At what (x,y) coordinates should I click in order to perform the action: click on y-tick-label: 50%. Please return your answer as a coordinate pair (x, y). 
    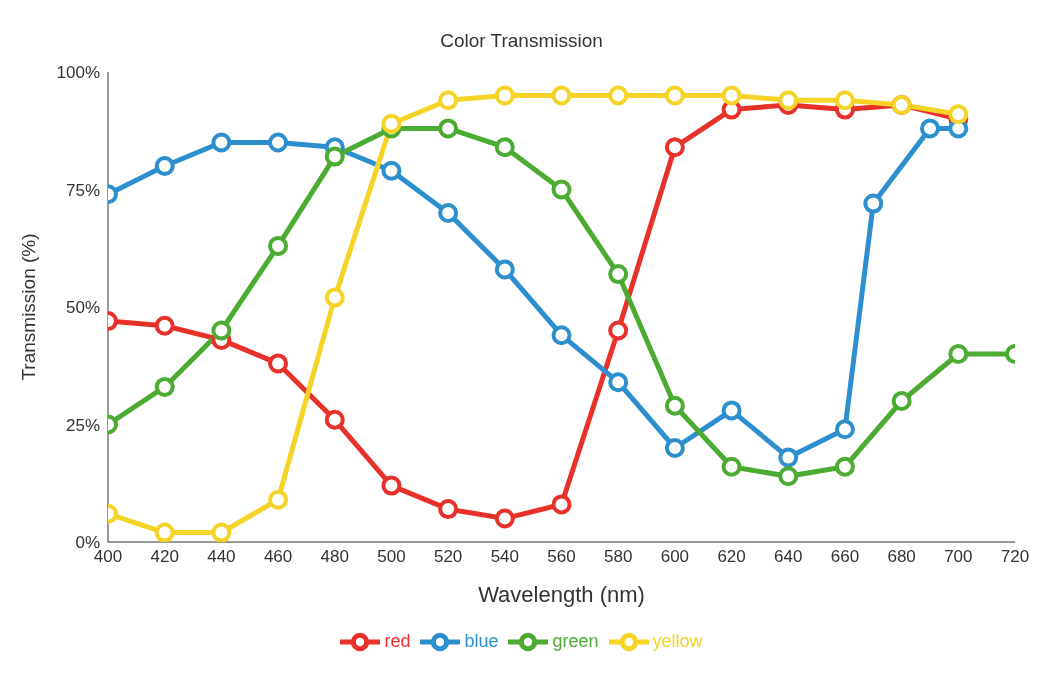
    Looking at the image, I should click on (82, 308).